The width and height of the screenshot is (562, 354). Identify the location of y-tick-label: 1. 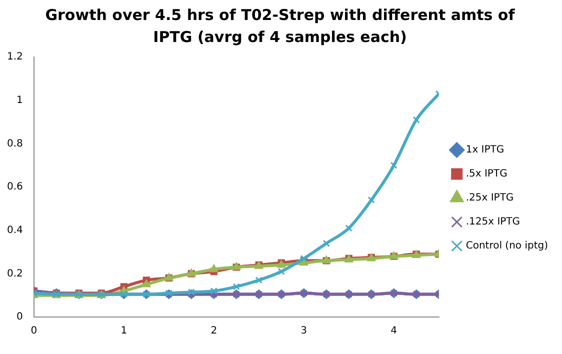
(19, 100).